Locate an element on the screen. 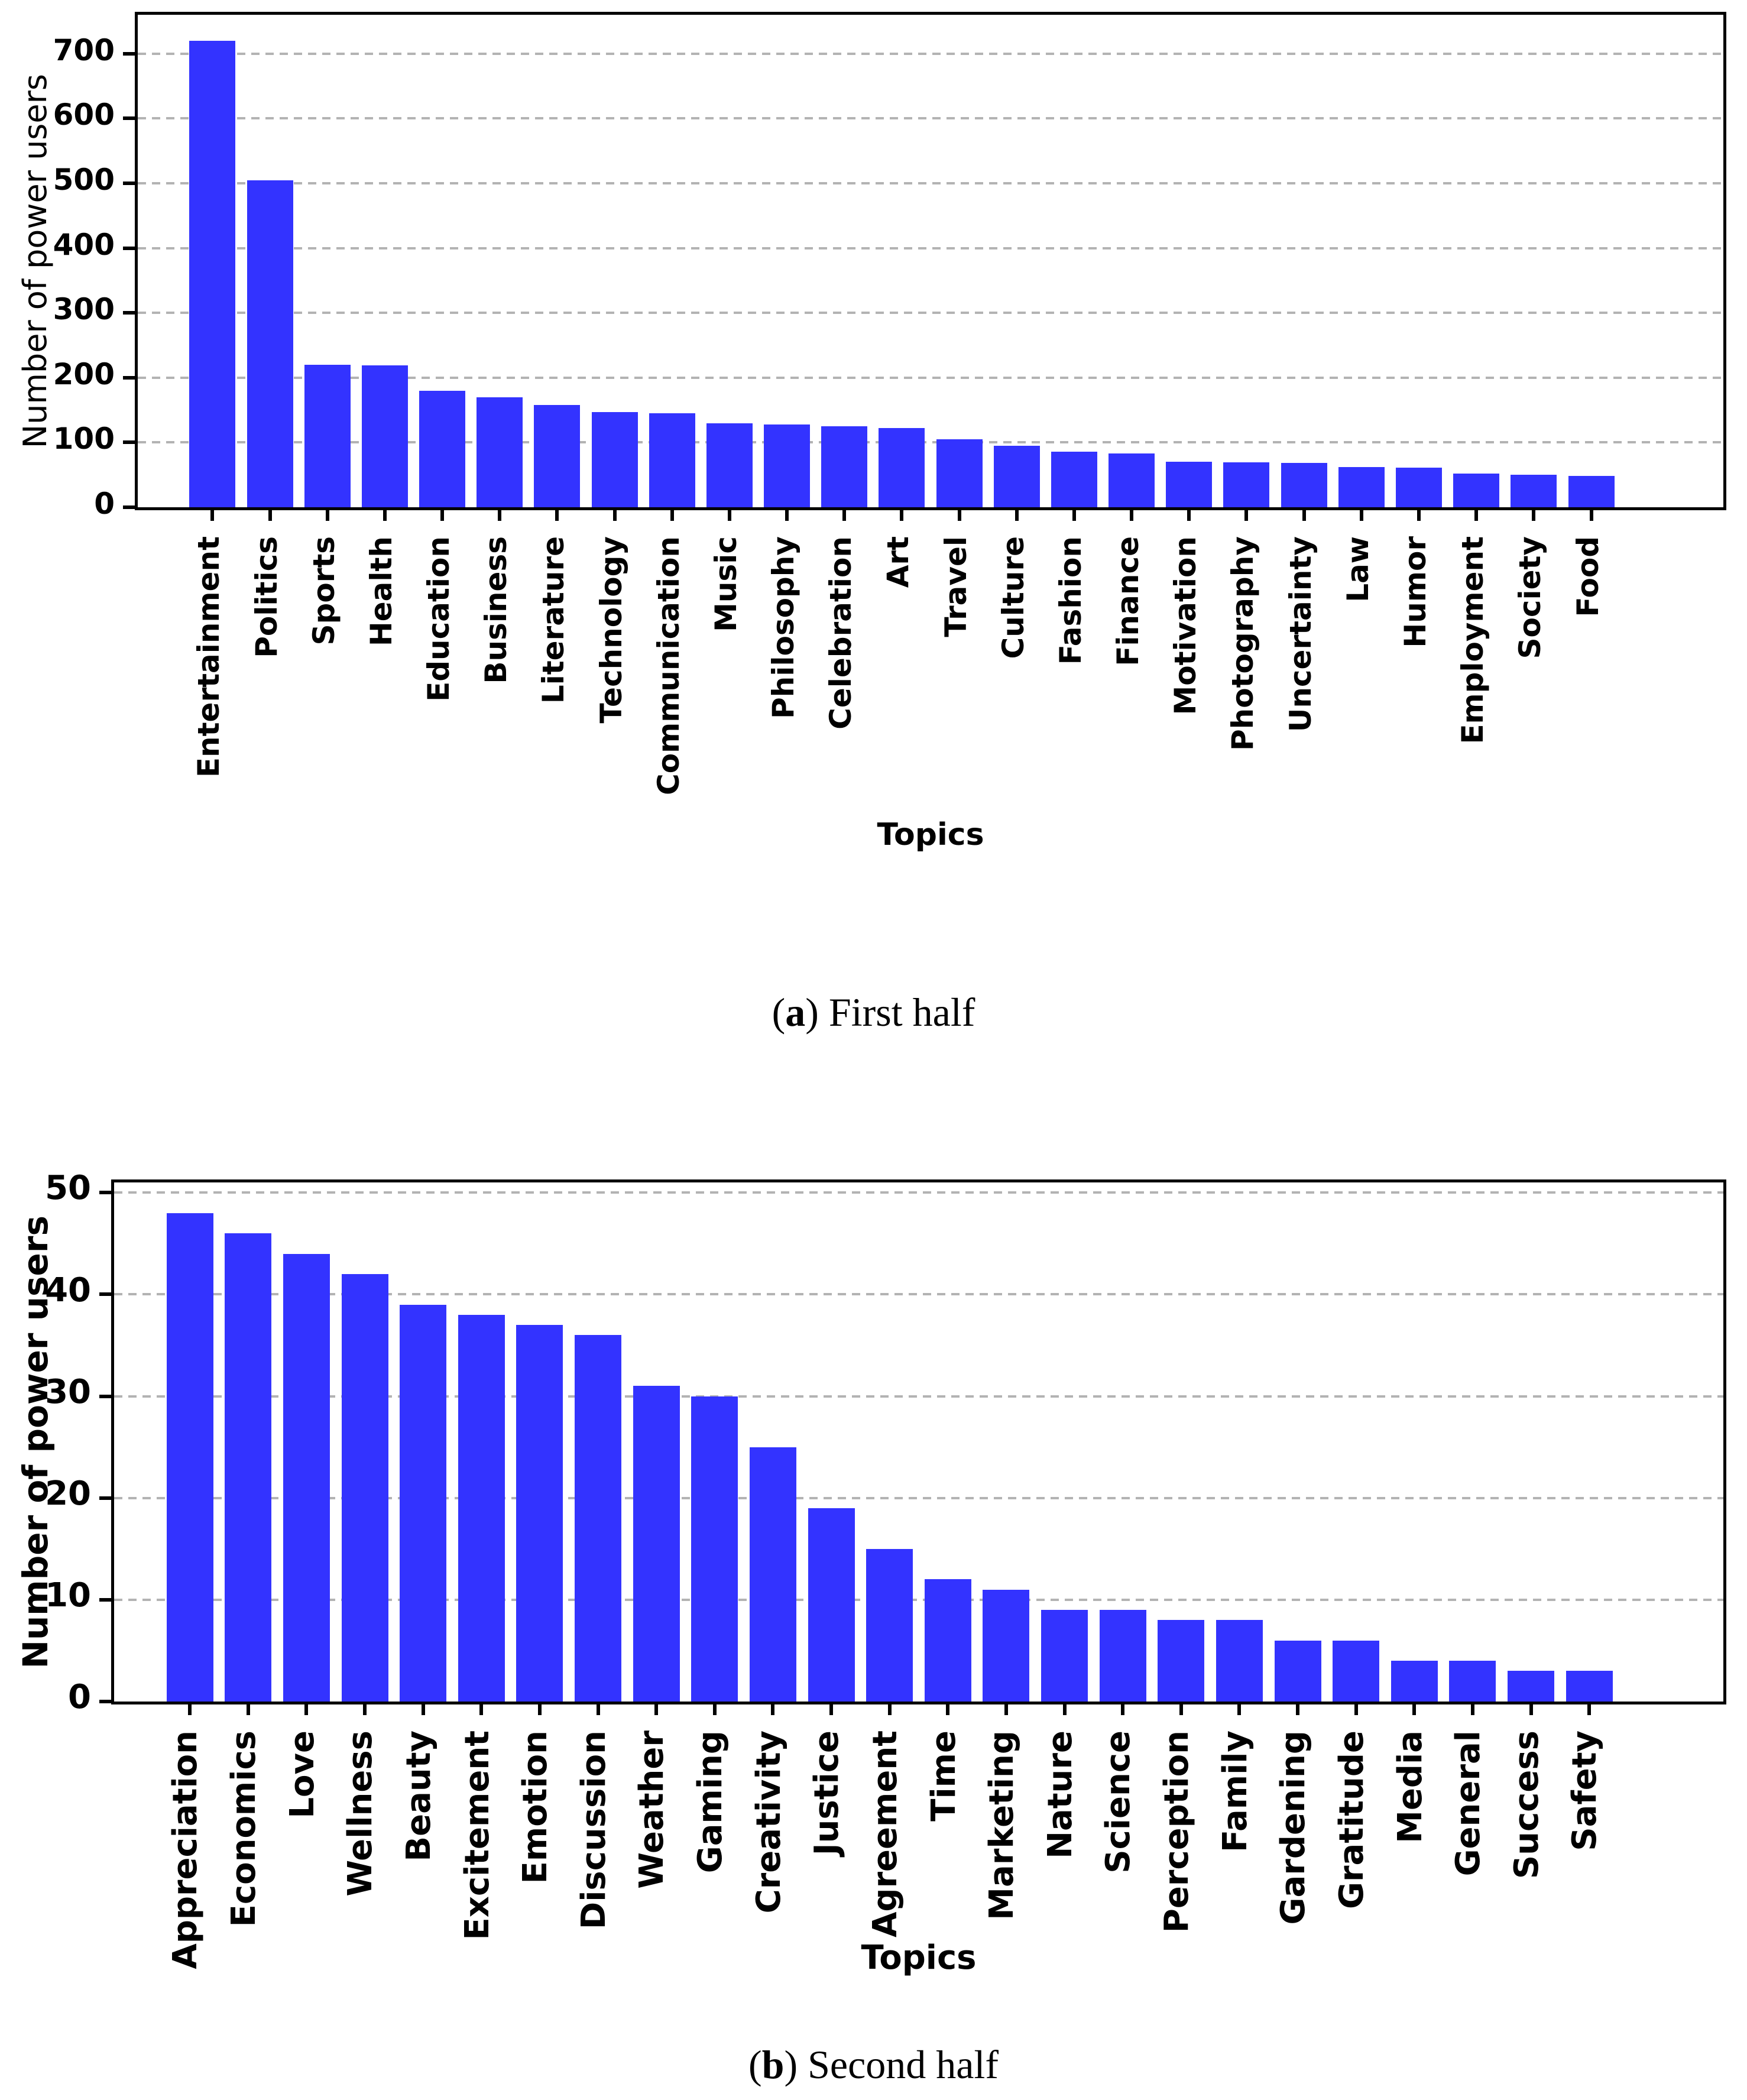  bar-creativity is located at coordinates (772, 1574).